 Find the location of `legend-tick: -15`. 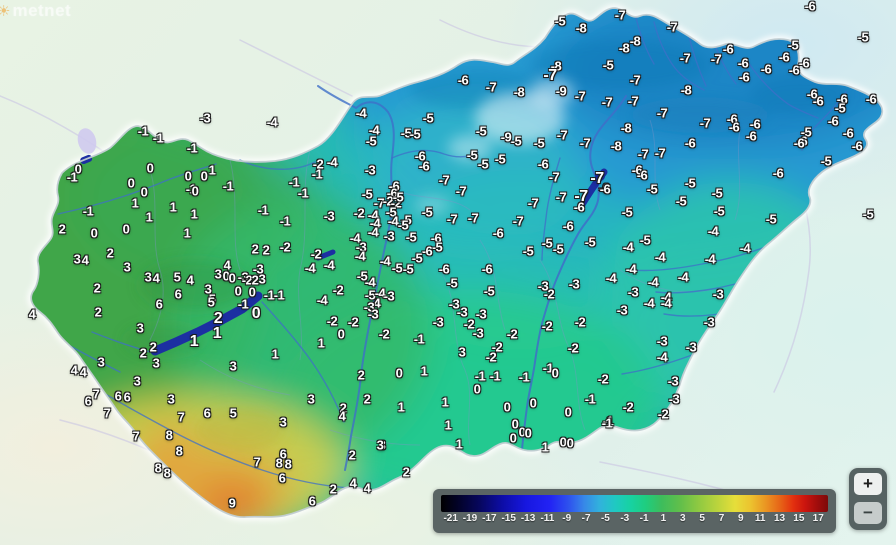

legend-tick: -15 is located at coordinates (508, 518).